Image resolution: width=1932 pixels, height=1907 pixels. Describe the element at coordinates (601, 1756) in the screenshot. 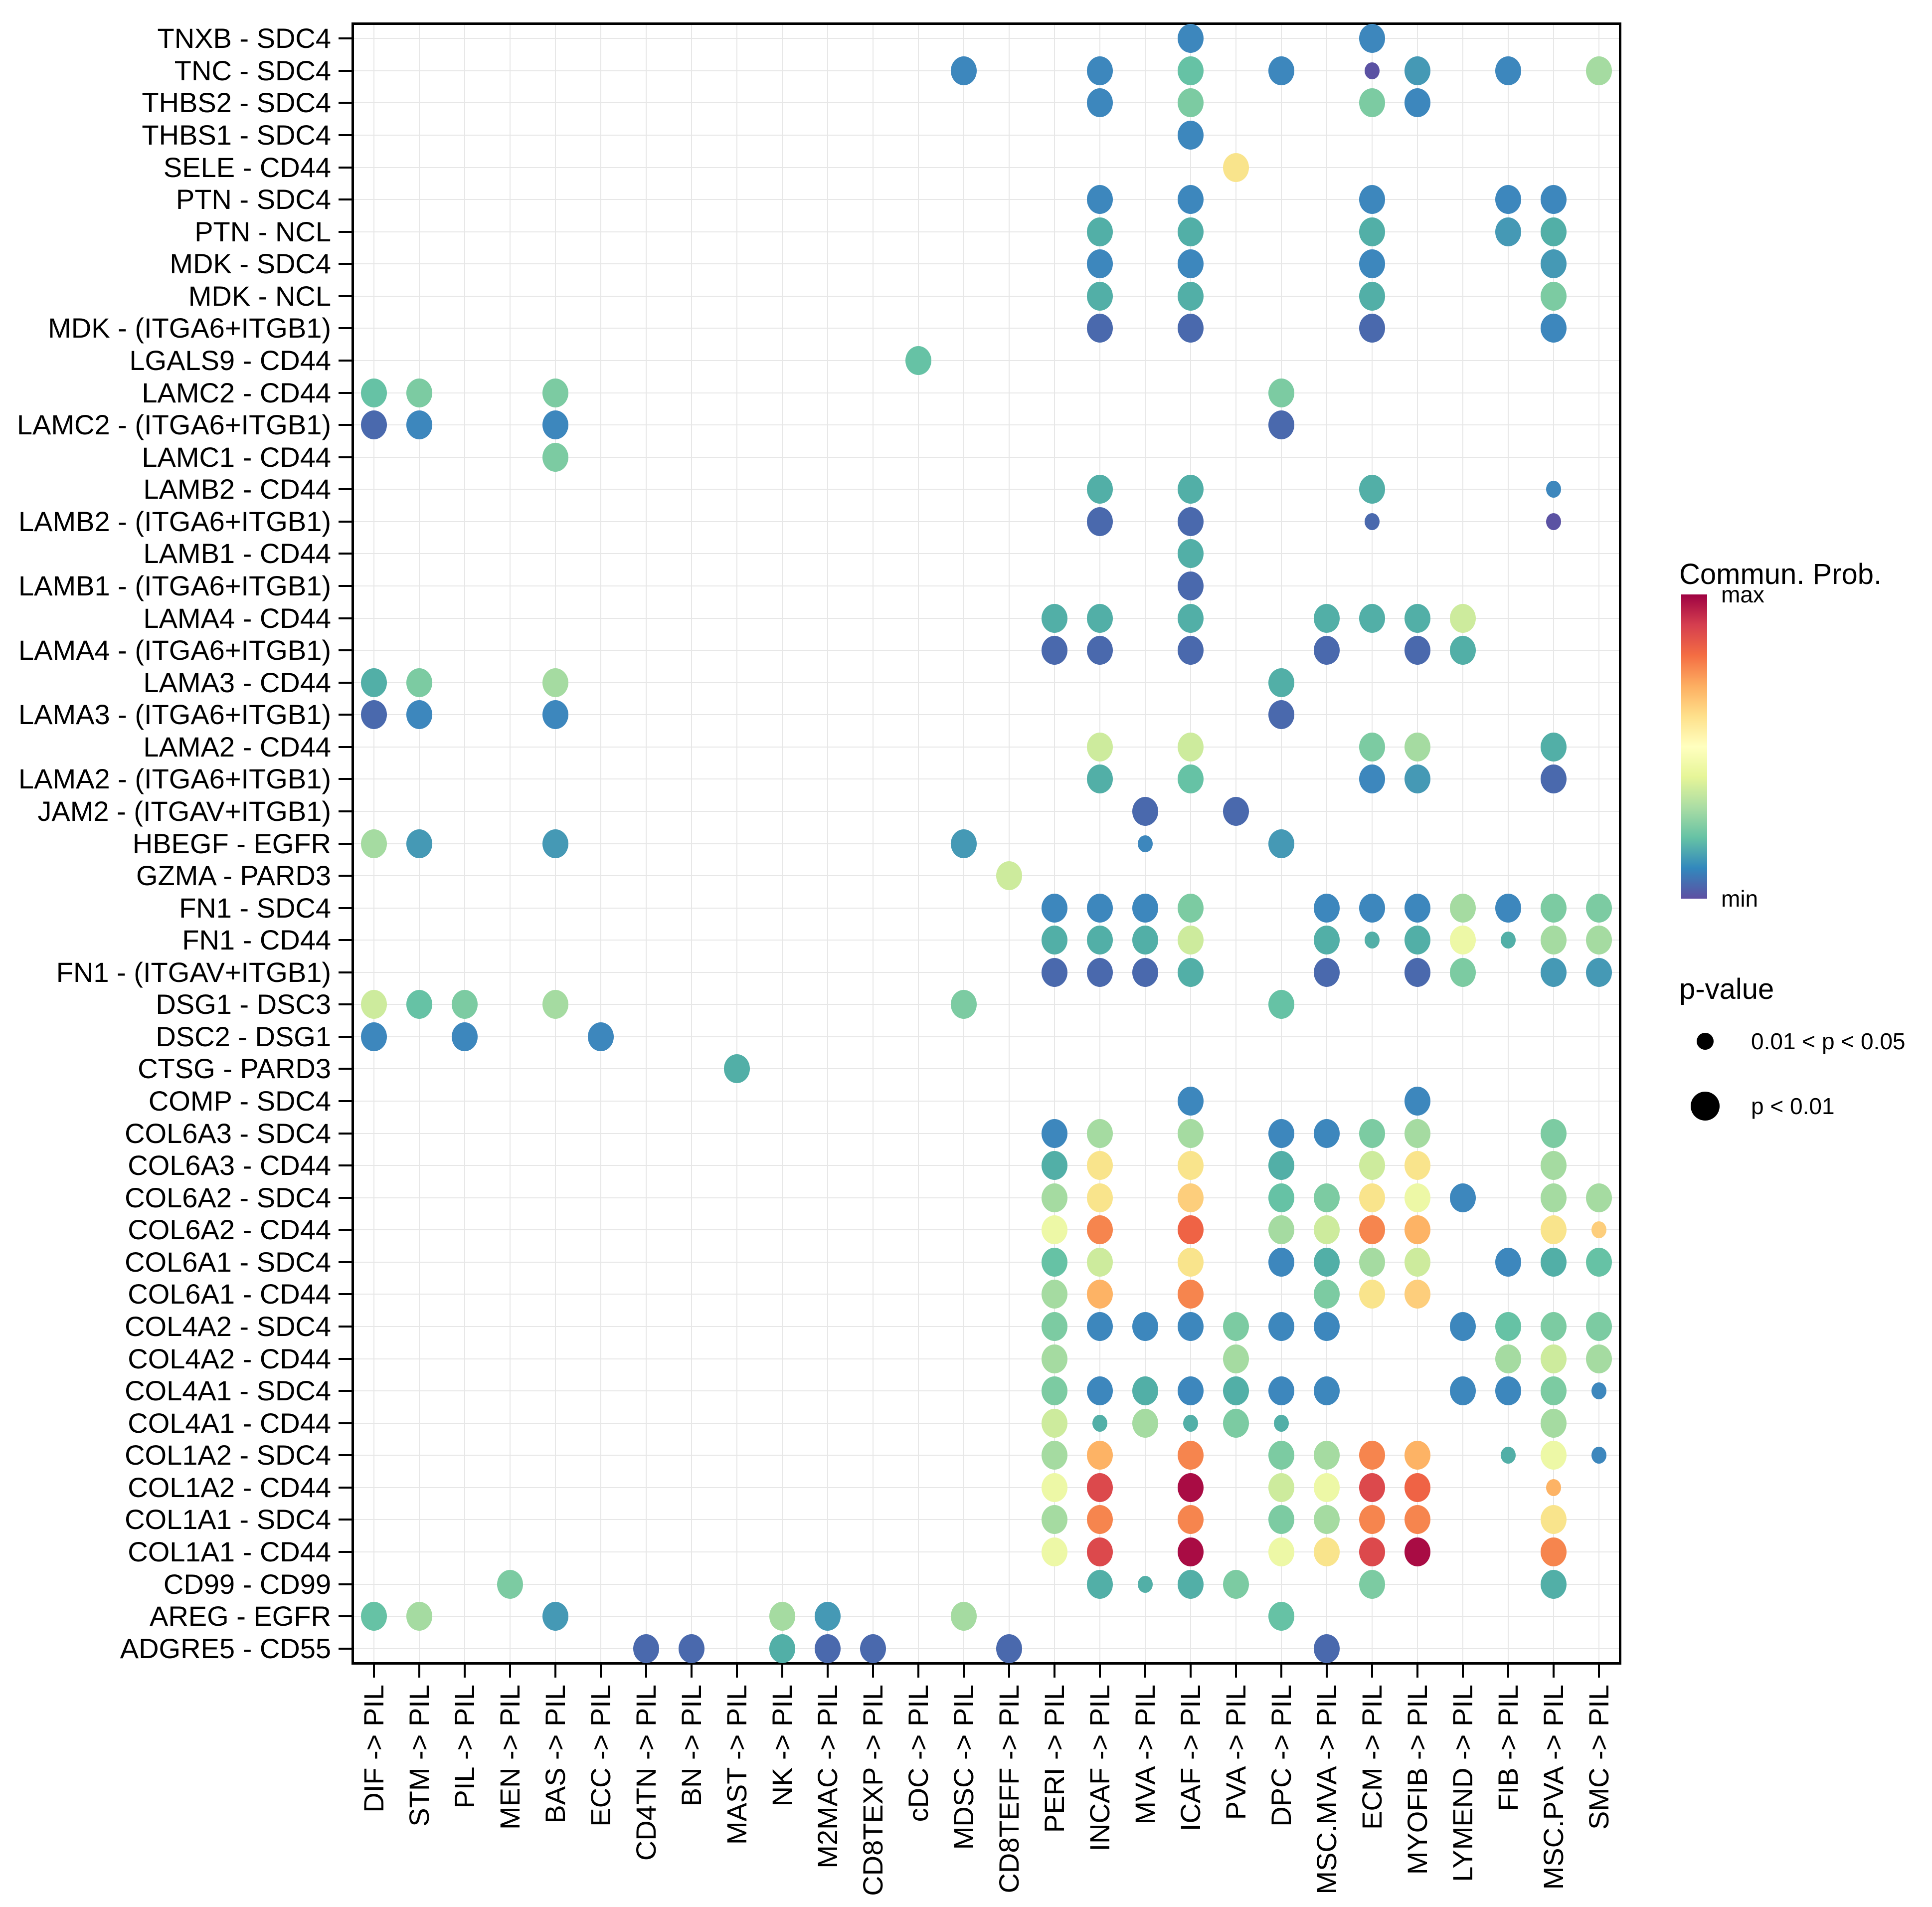

I see `x-axis-label: ECC -> PIL` at that location.